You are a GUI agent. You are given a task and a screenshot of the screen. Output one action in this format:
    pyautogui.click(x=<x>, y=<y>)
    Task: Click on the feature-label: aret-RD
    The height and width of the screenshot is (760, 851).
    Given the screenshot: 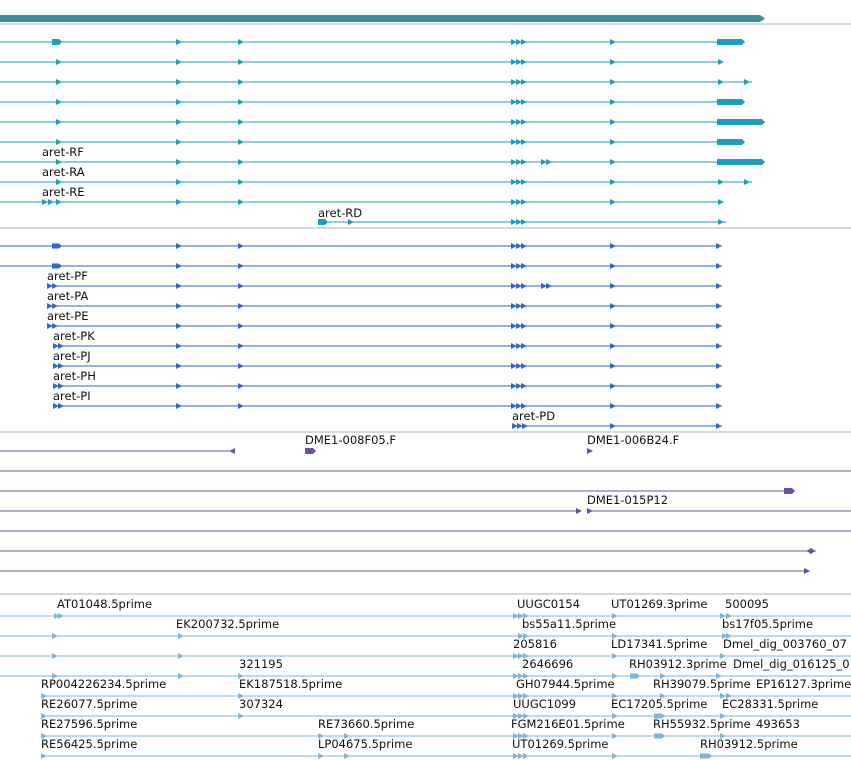 What is the action you would take?
    pyautogui.click(x=340, y=213)
    